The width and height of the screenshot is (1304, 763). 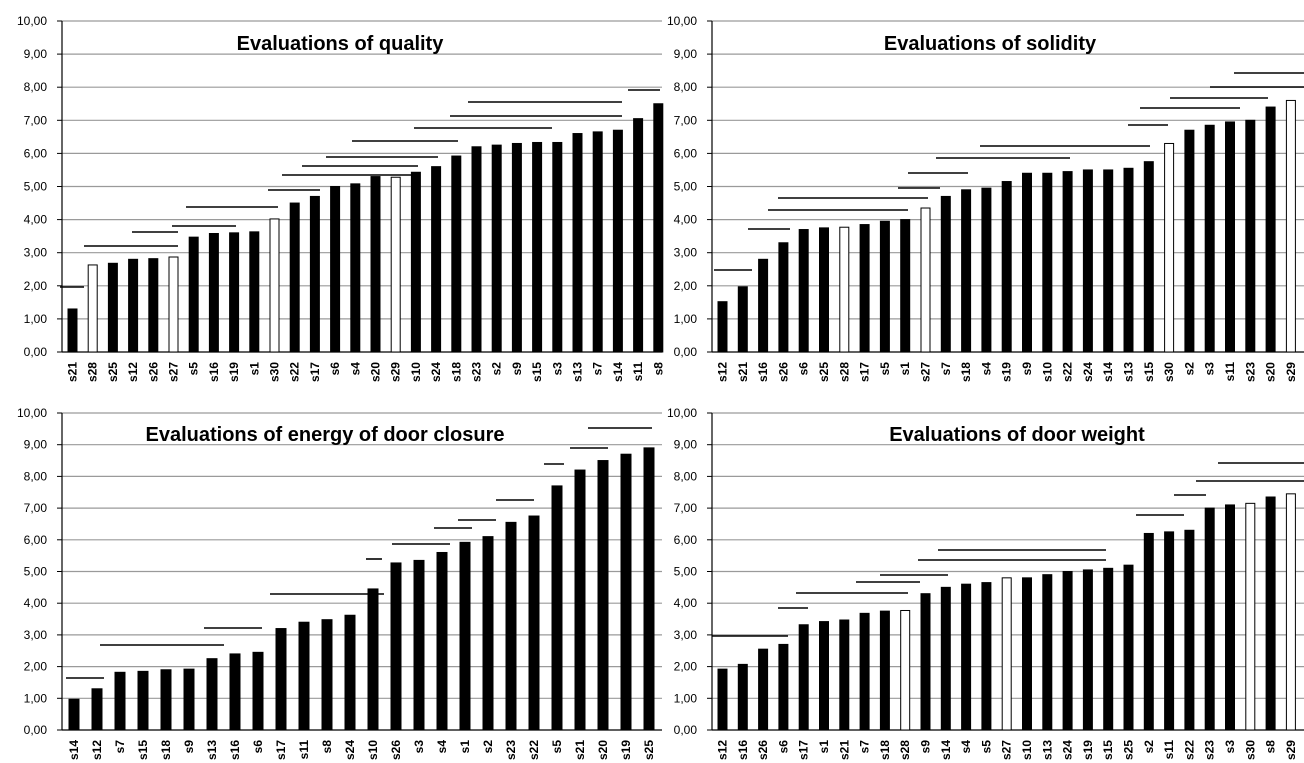 What do you see at coordinates (686, 352) in the screenshot?
I see `y-tick-label: 0,00` at bounding box center [686, 352].